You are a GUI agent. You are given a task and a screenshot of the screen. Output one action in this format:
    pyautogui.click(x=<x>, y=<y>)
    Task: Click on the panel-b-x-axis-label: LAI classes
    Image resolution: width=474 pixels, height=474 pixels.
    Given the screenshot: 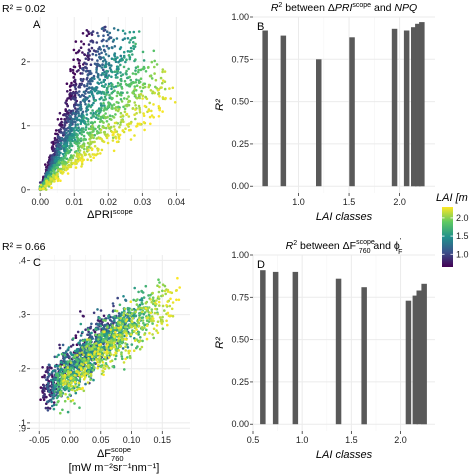 What is the action you would take?
    pyautogui.click(x=344, y=217)
    